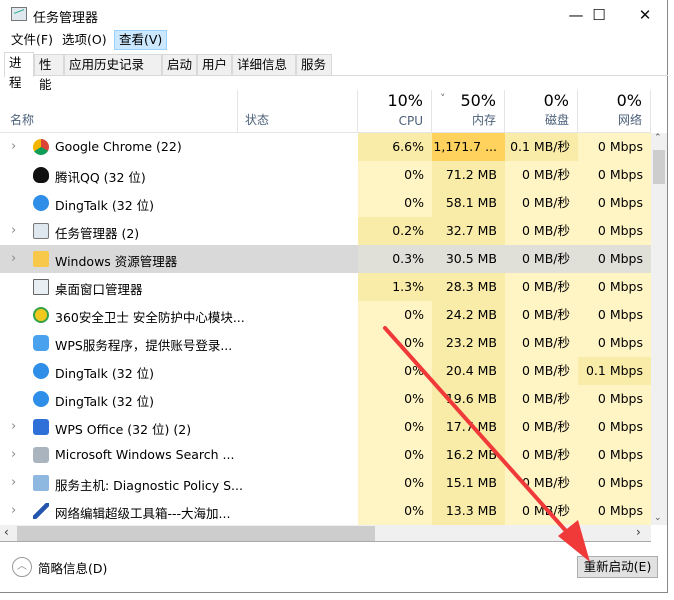 The height and width of the screenshot is (600, 674). Describe the element at coordinates (395, 259) in the screenshot. I see `cpu-cell: 0.3%` at that location.